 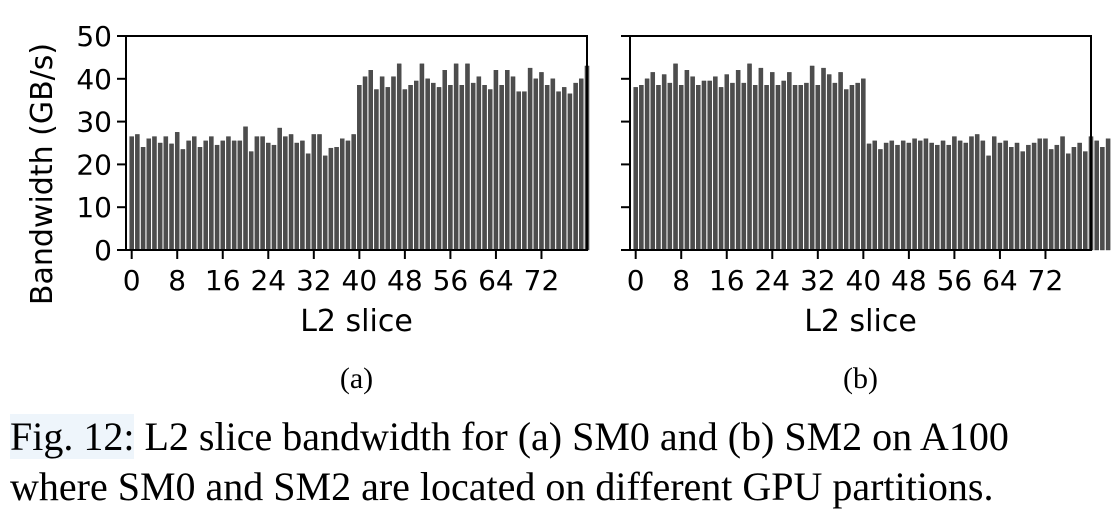 I want to click on y-tick-label-a-50: 50, so click(x=94, y=36).